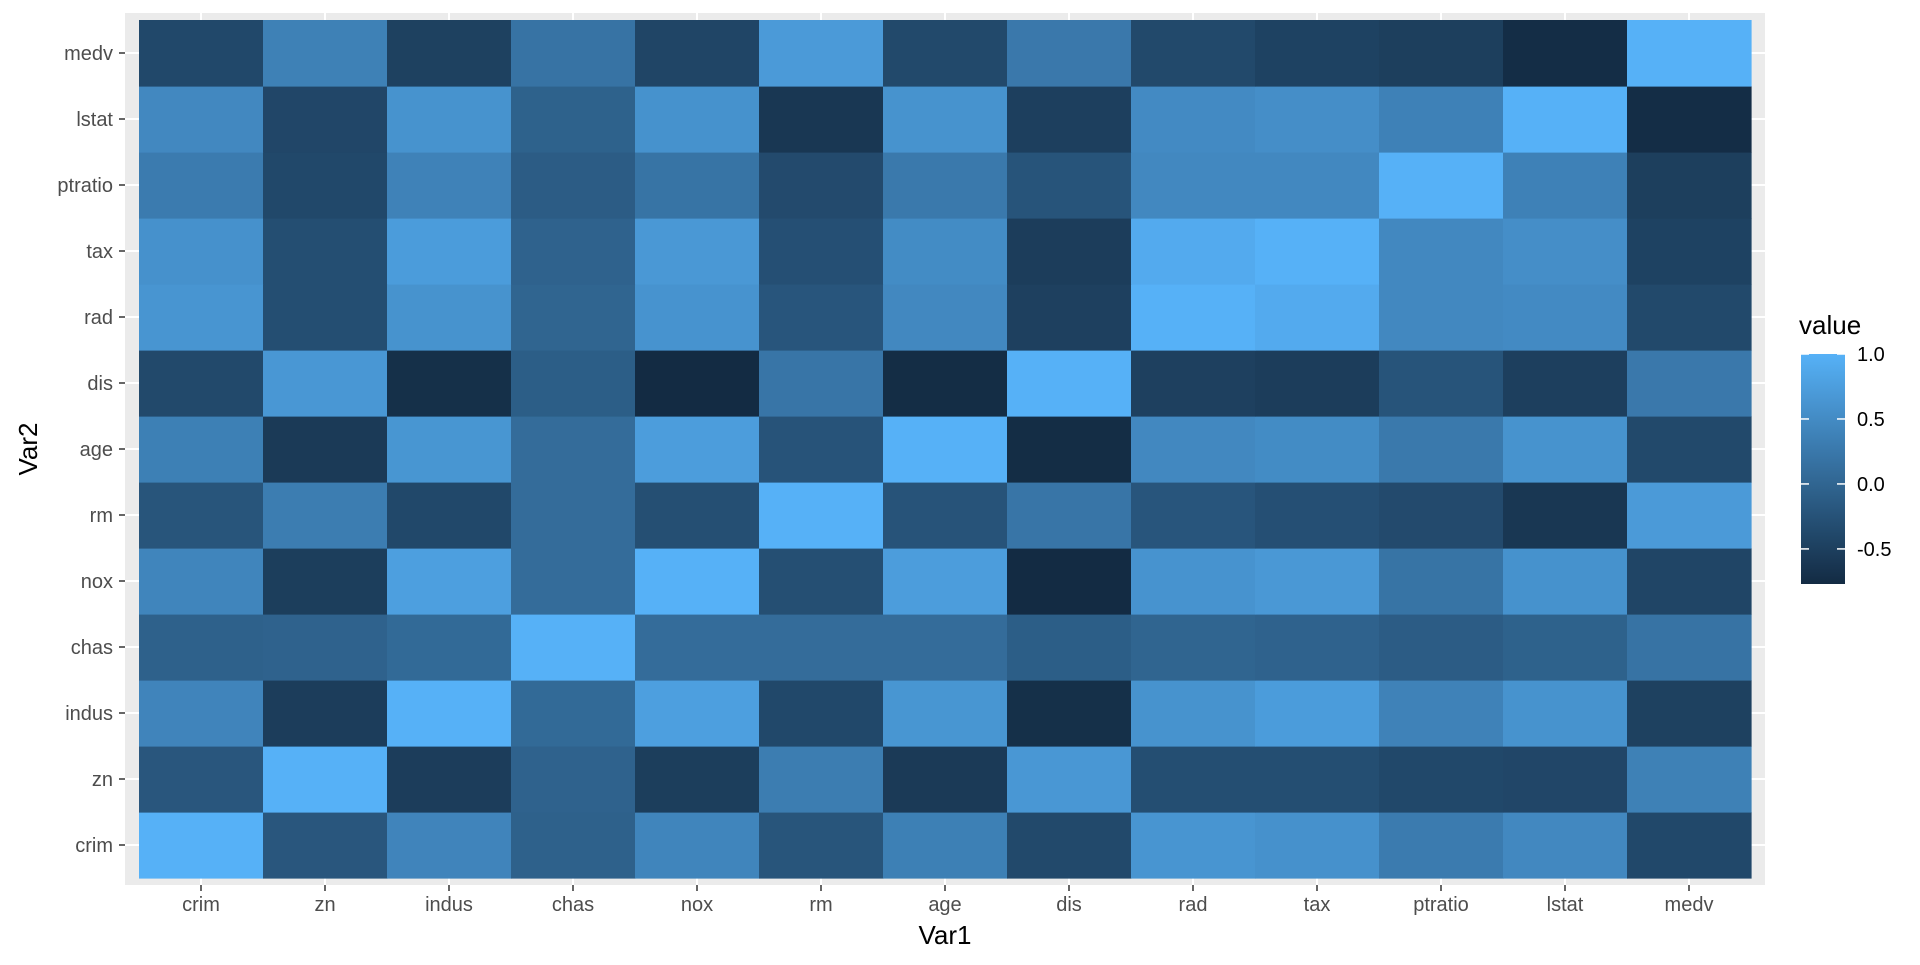  Describe the element at coordinates (201, 251) in the screenshot. I see `heatmap-cell-crim-tax` at that location.